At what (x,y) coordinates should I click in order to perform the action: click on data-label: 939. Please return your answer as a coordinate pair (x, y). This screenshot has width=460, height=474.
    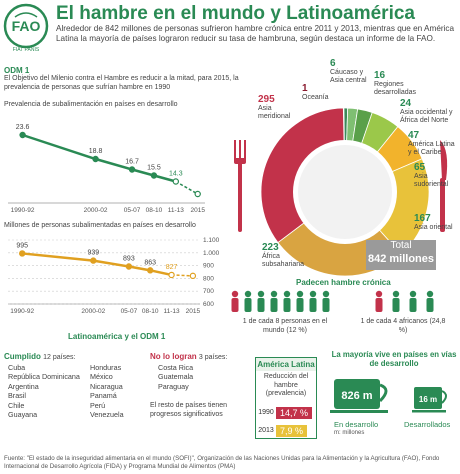
    Looking at the image, I should click on (93, 253).